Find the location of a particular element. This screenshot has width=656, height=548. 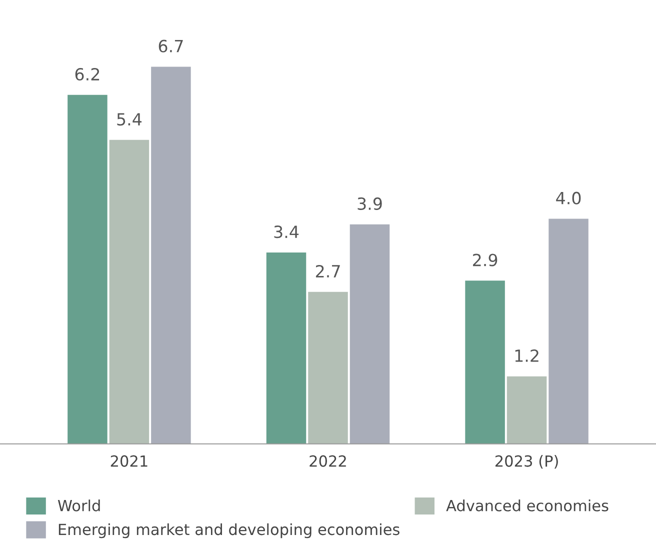

x-tick-label: 2023 (P) is located at coordinates (526, 462).